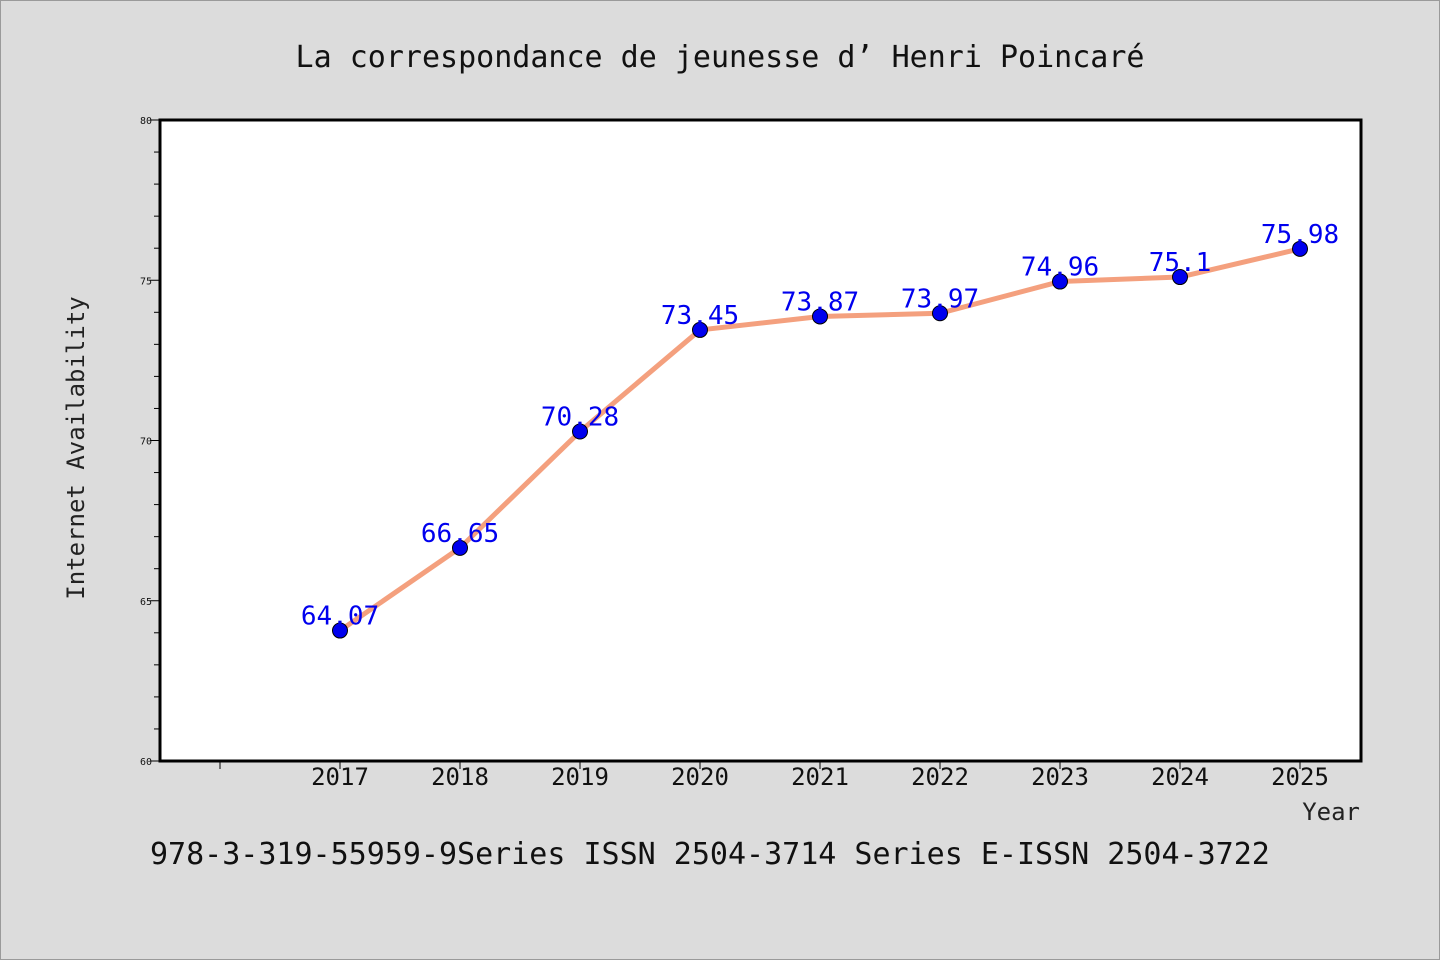 This screenshot has width=1440, height=960. What do you see at coordinates (940, 777) in the screenshot?
I see `x-tick-label: 2022` at bounding box center [940, 777].